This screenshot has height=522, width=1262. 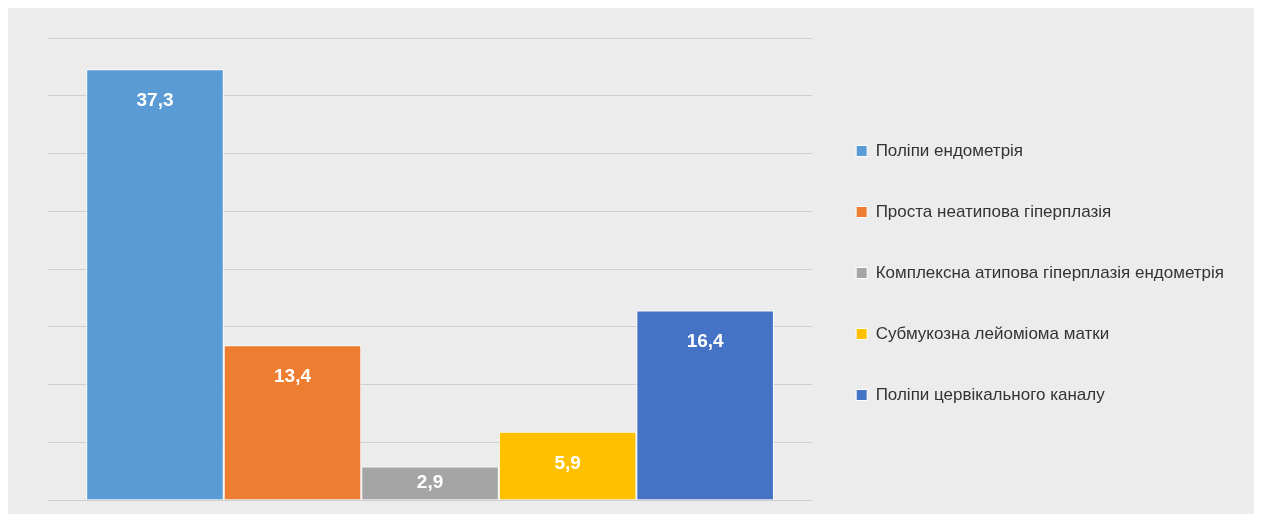 What do you see at coordinates (705, 341) in the screenshot?
I see `data-label: 16,4` at bounding box center [705, 341].